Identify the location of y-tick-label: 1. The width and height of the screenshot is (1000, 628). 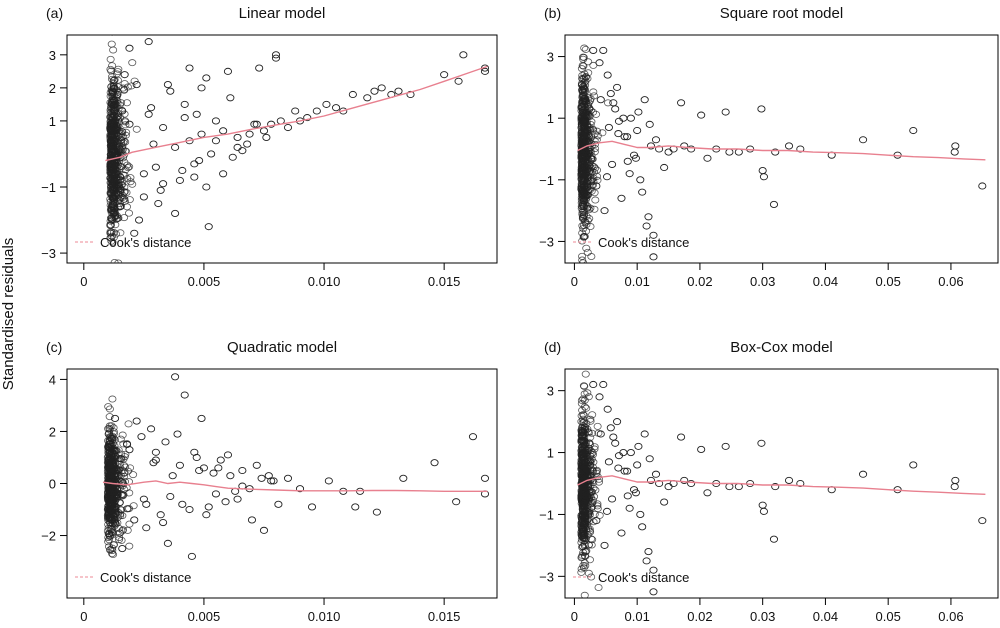
(550, 453).